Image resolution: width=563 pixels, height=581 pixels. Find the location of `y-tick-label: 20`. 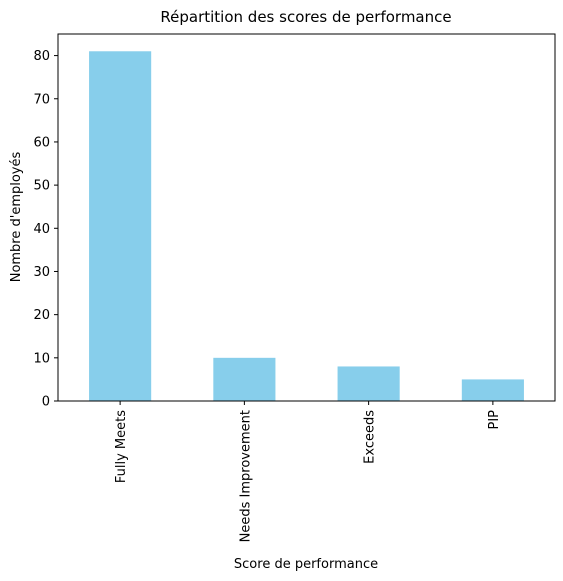

y-tick-label: 20 is located at coordinates (41, 315).